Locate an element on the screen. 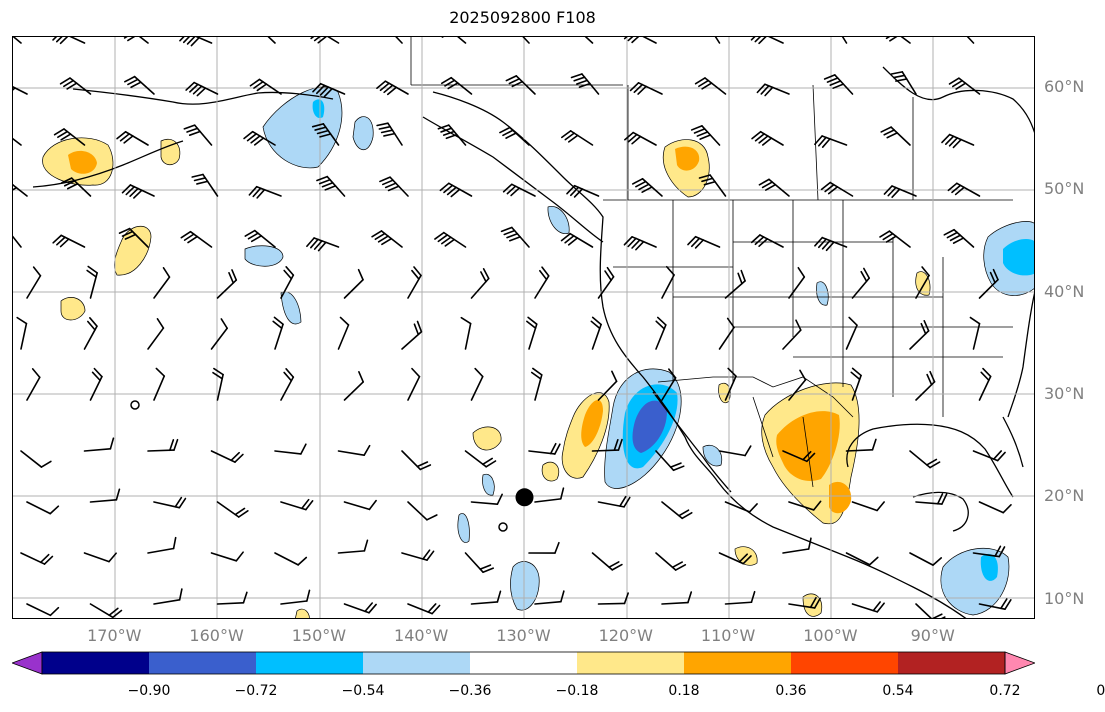 Image resolution: width=1105 pixels, height=712 pixels. calm-circle is located at coordinates (135, 405).